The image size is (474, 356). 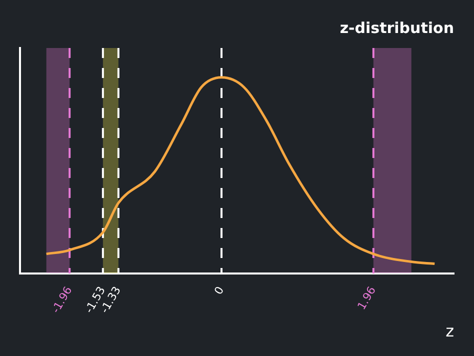 I want to click on x-axis-title: z, so click(x=450, y=331).